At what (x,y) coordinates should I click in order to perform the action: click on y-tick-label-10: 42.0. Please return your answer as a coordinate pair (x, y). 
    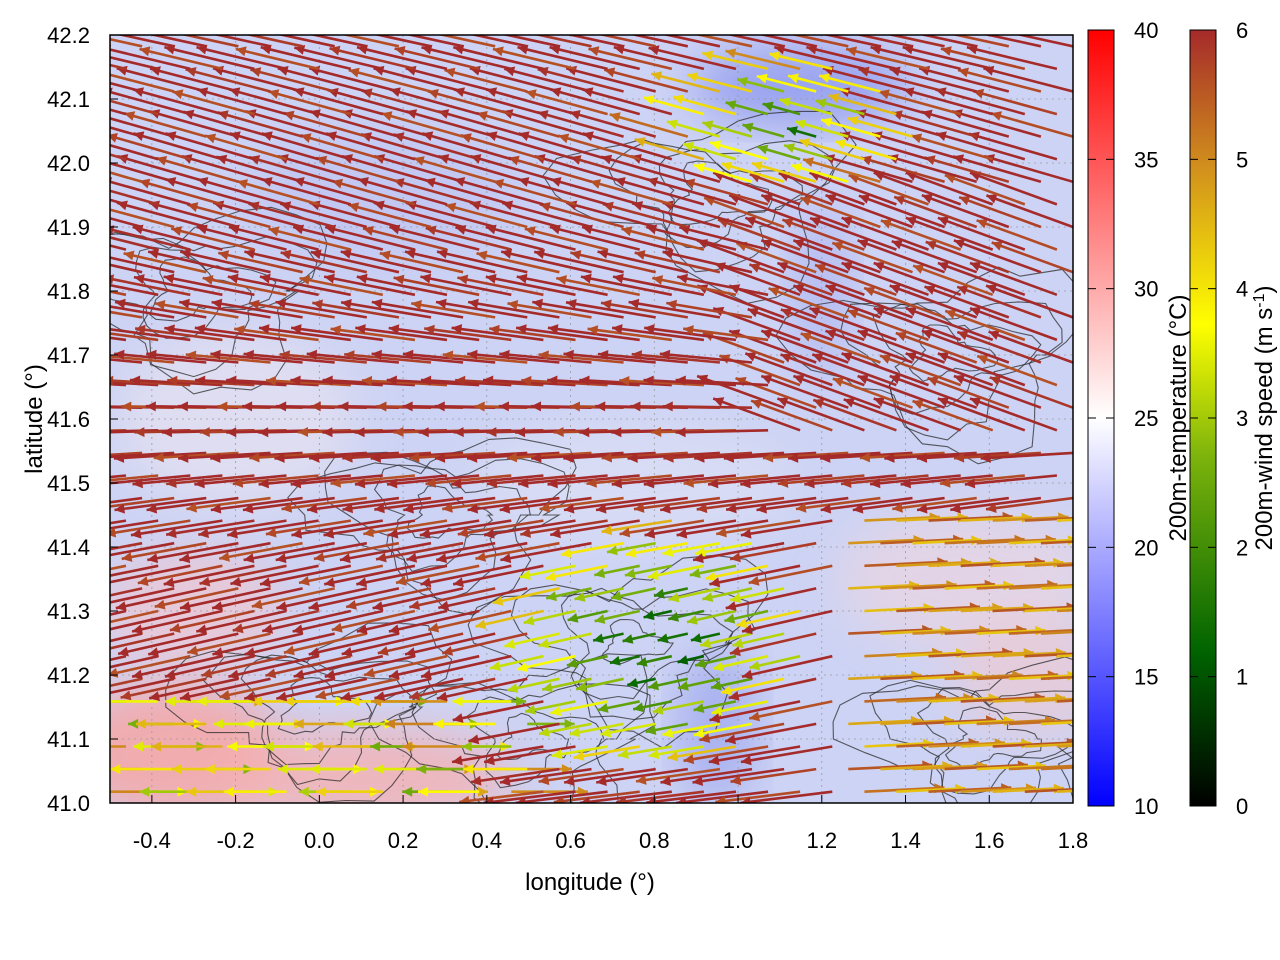
    Looking at the image, I should click on (68, 163).